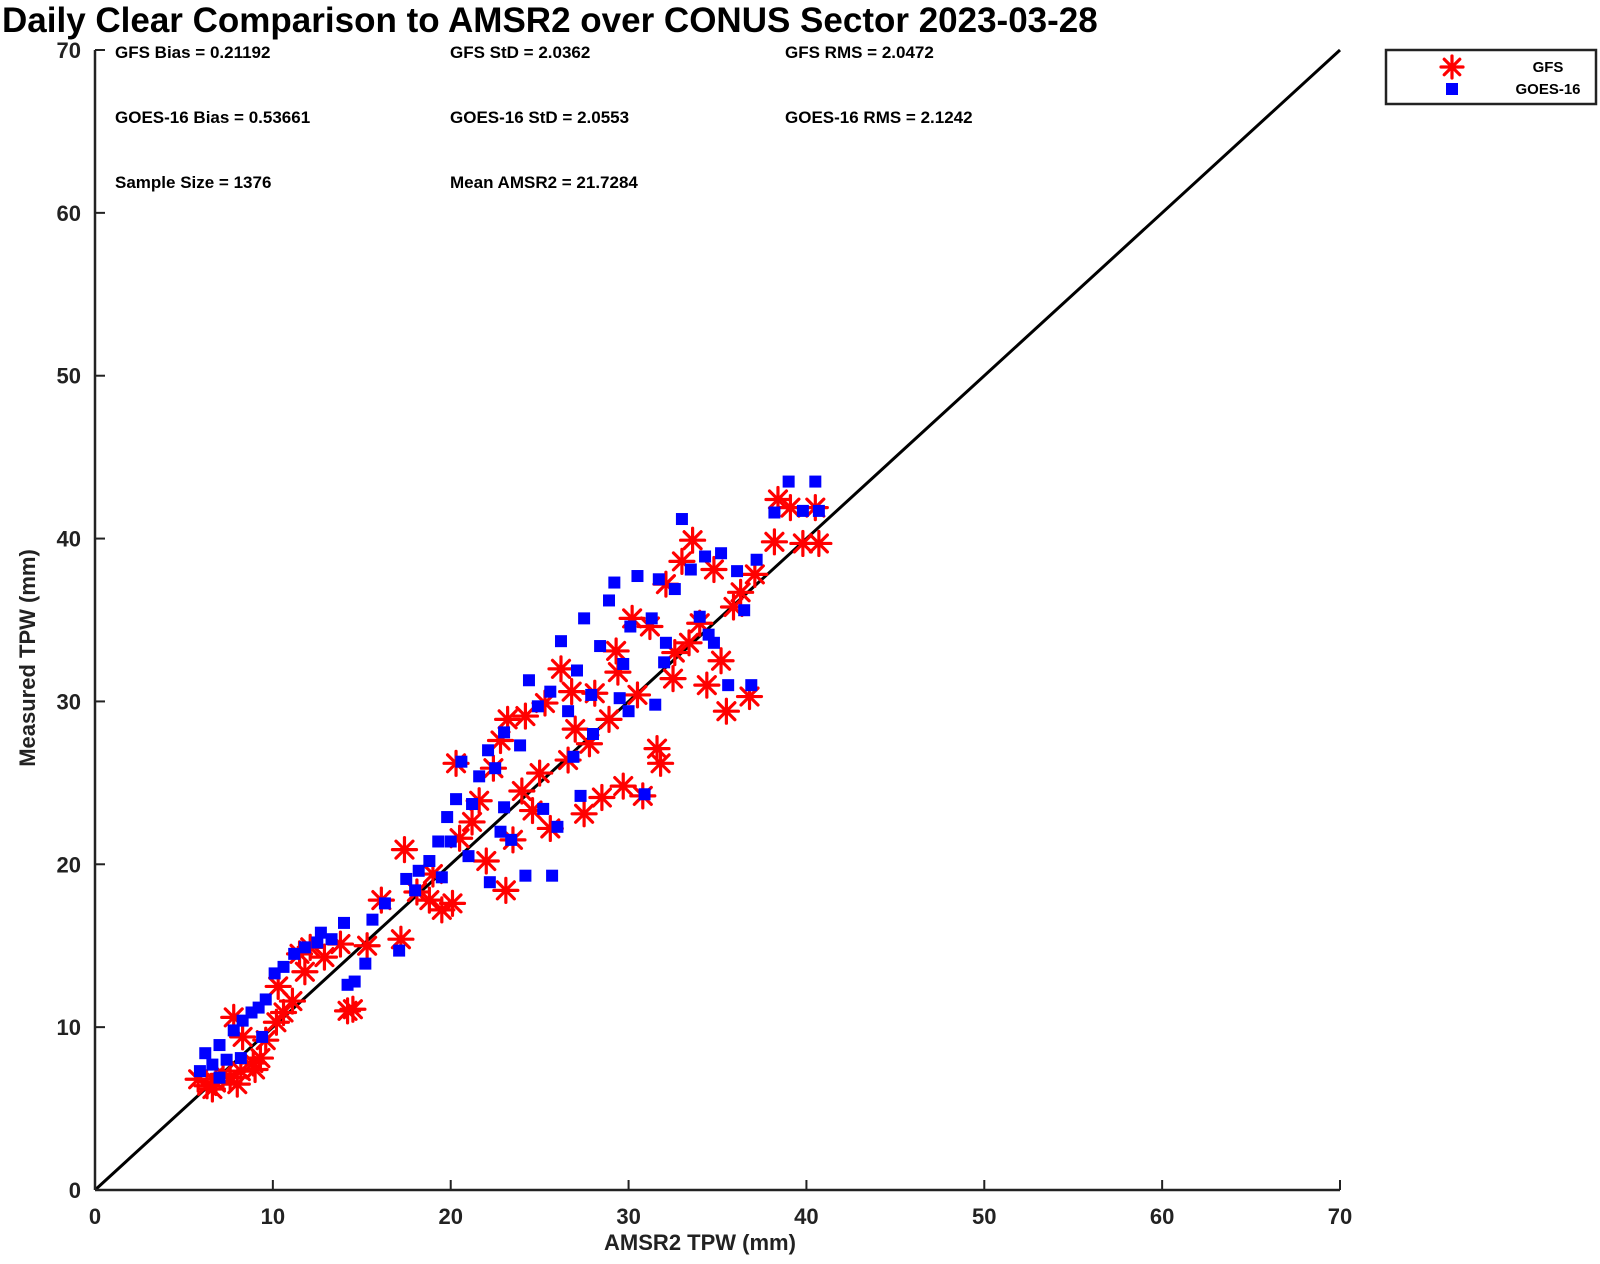  Describe the element at coordinates (27, 658) in the screenshot. I see `y-axis-label: Measured TPW (mm)` at that location.